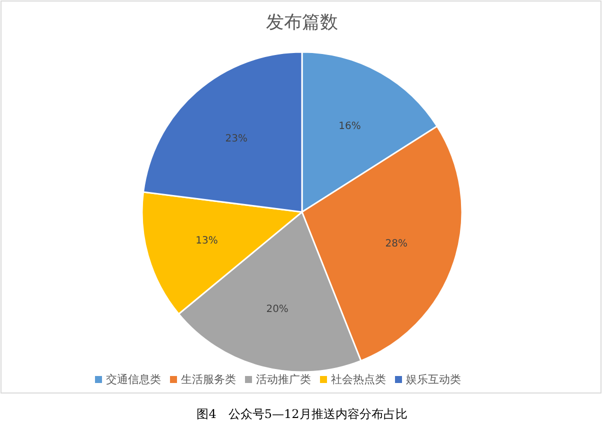 The height and width of the screenshot is (435, 615). What do you see at coordinates (277, 310) in the screenshot?
I see `data-label: 20%` at bounding box center [277, 310].